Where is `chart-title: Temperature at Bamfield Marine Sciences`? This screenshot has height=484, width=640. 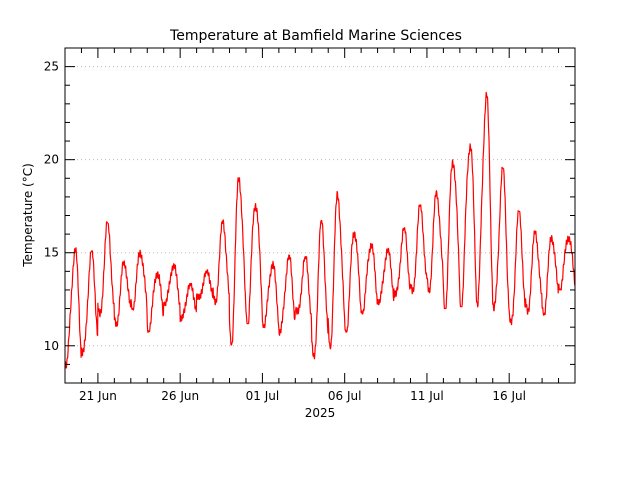
chart-title: Temperature at Bamfield Marine Sciences is located at coordinates (315, 36).